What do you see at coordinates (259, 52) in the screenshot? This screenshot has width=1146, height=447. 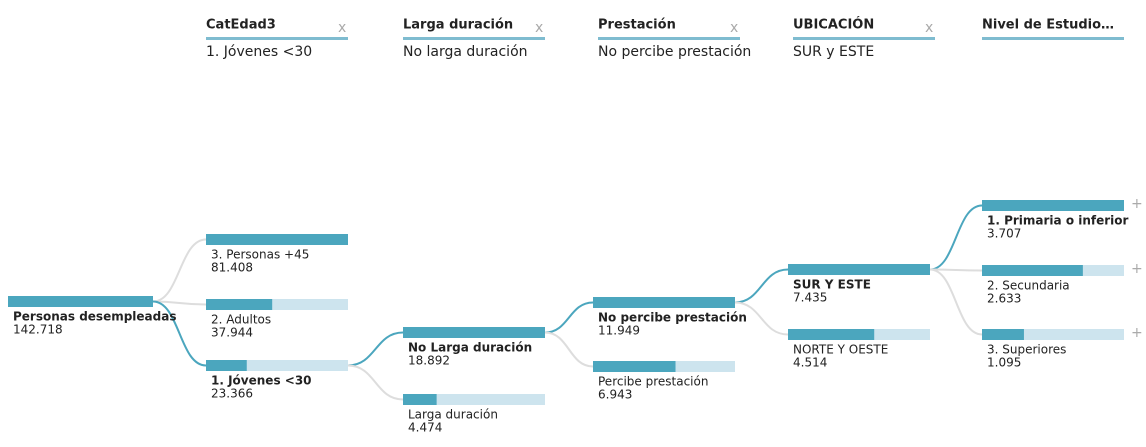 I see `level-filter: 1. Jóvenes <30` at bounding box center [259, 52].